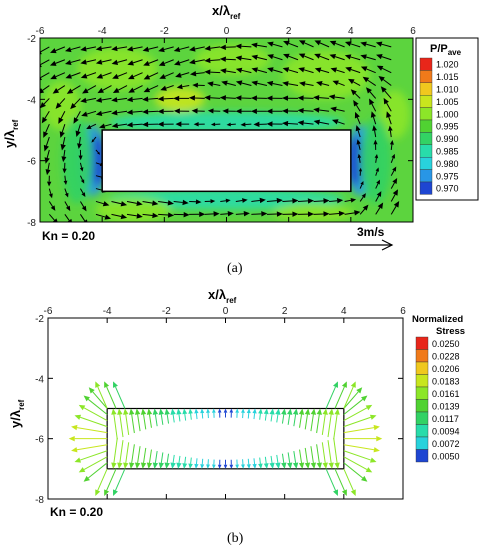  I want to click on a-xtick-label: -2, so click(164, 31).